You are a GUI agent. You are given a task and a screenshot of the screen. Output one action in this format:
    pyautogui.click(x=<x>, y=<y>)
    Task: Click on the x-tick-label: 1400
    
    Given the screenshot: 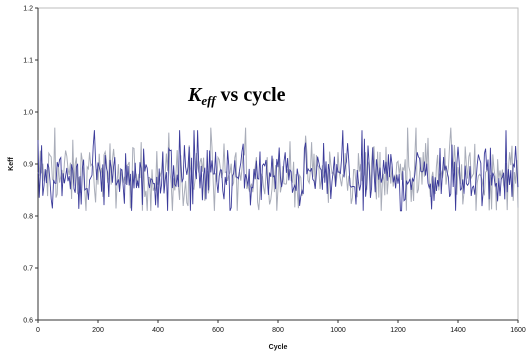 What is the action you would take?
    pyautogui.click(x=458, y=330)
    